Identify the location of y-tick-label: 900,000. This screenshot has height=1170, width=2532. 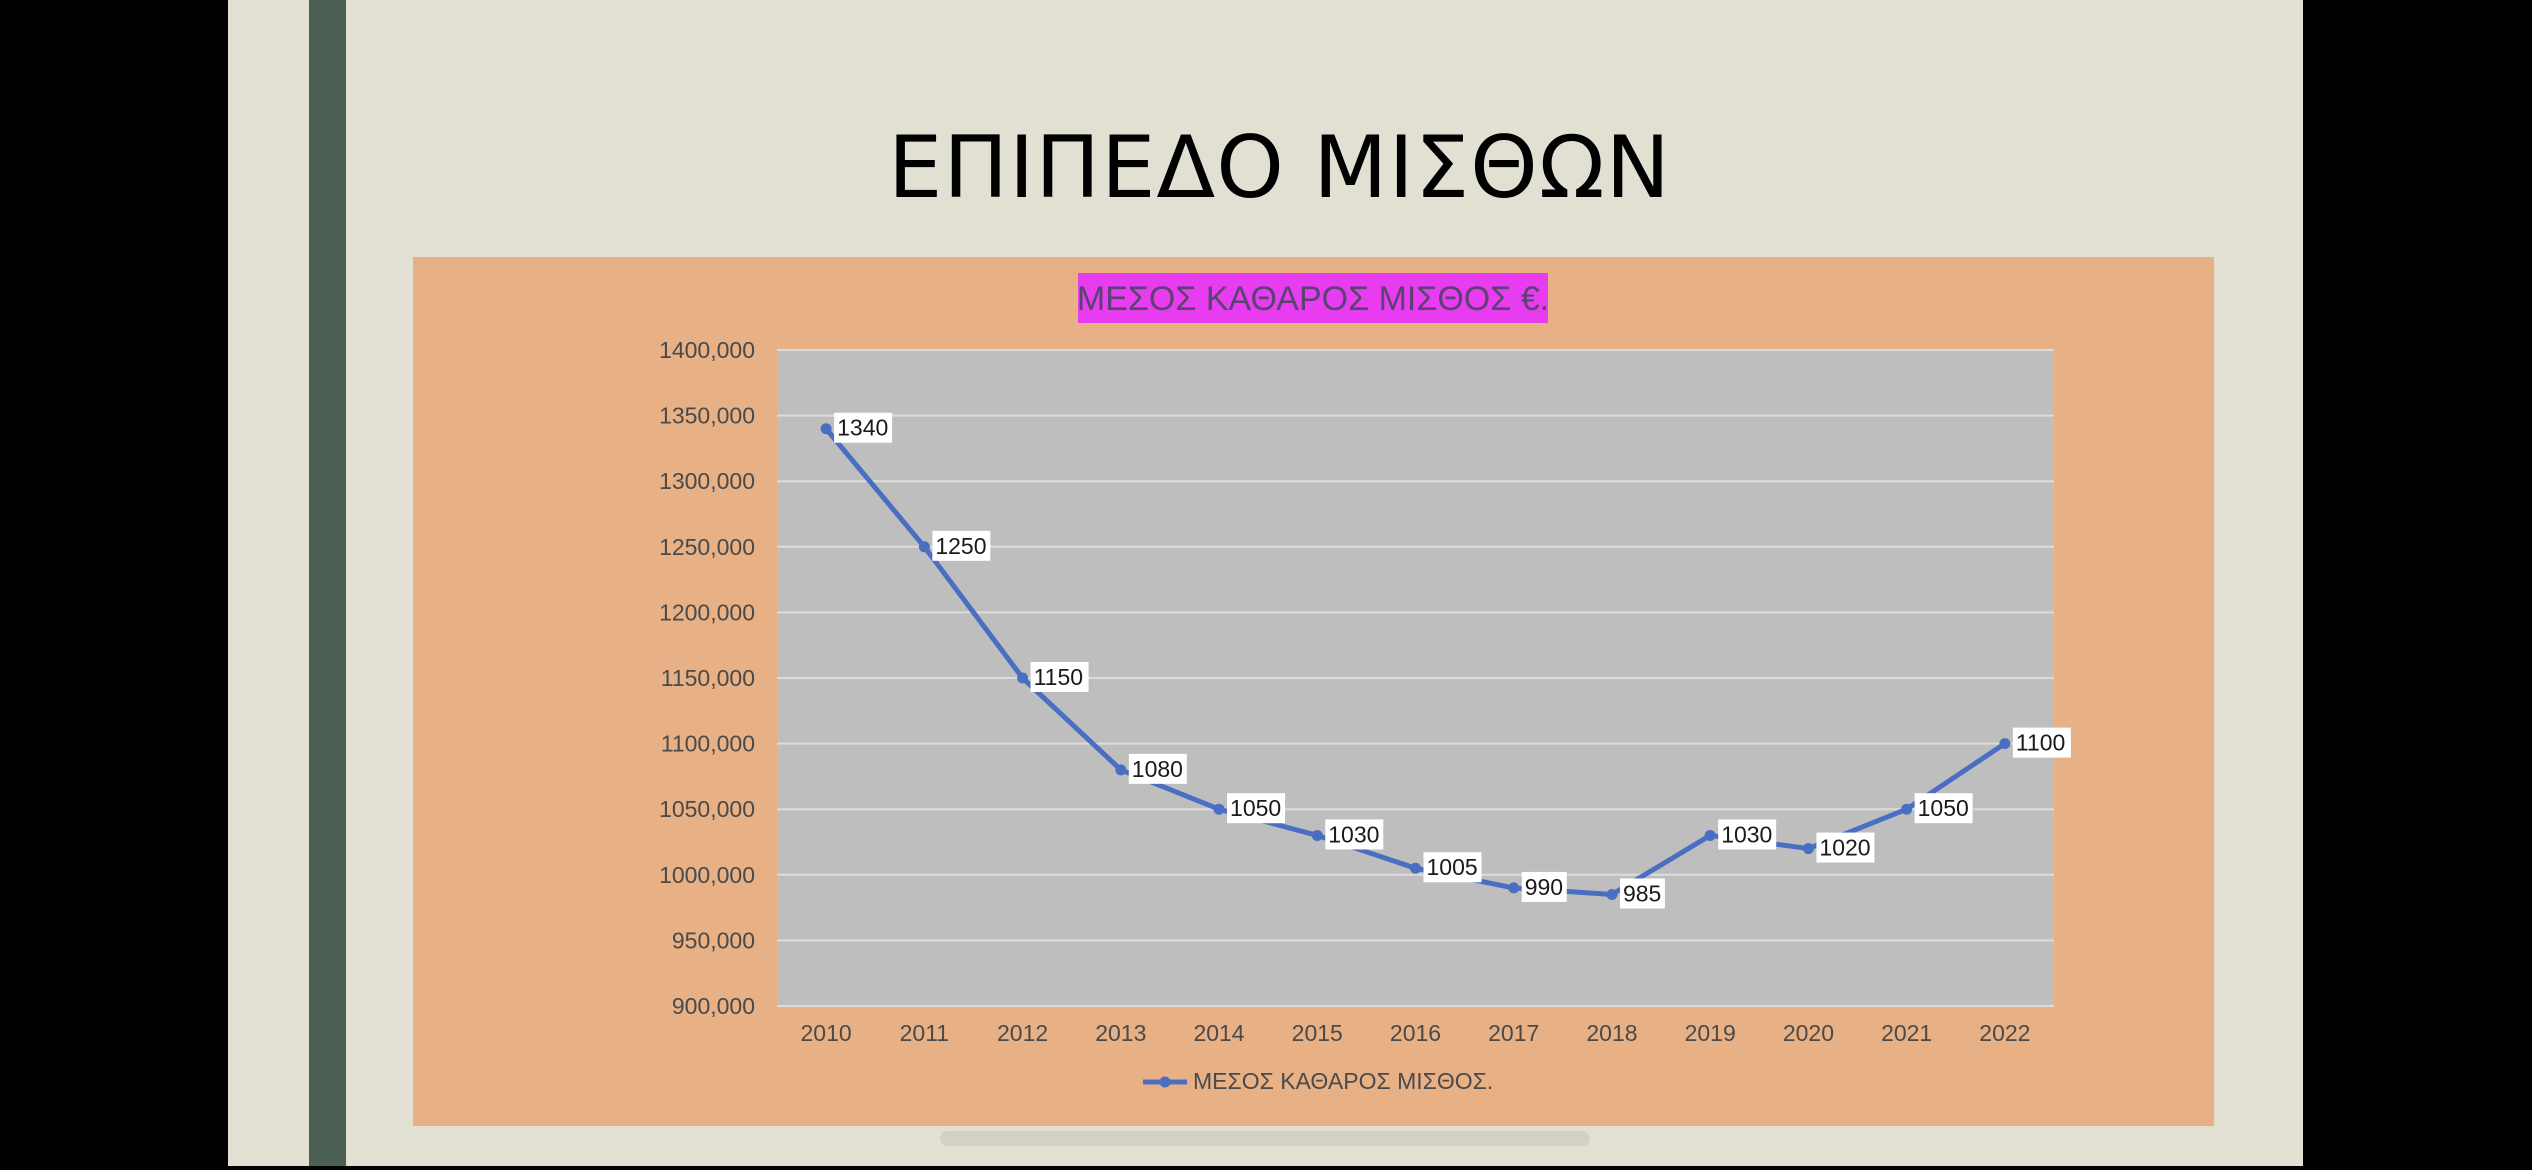
(713, 1006).